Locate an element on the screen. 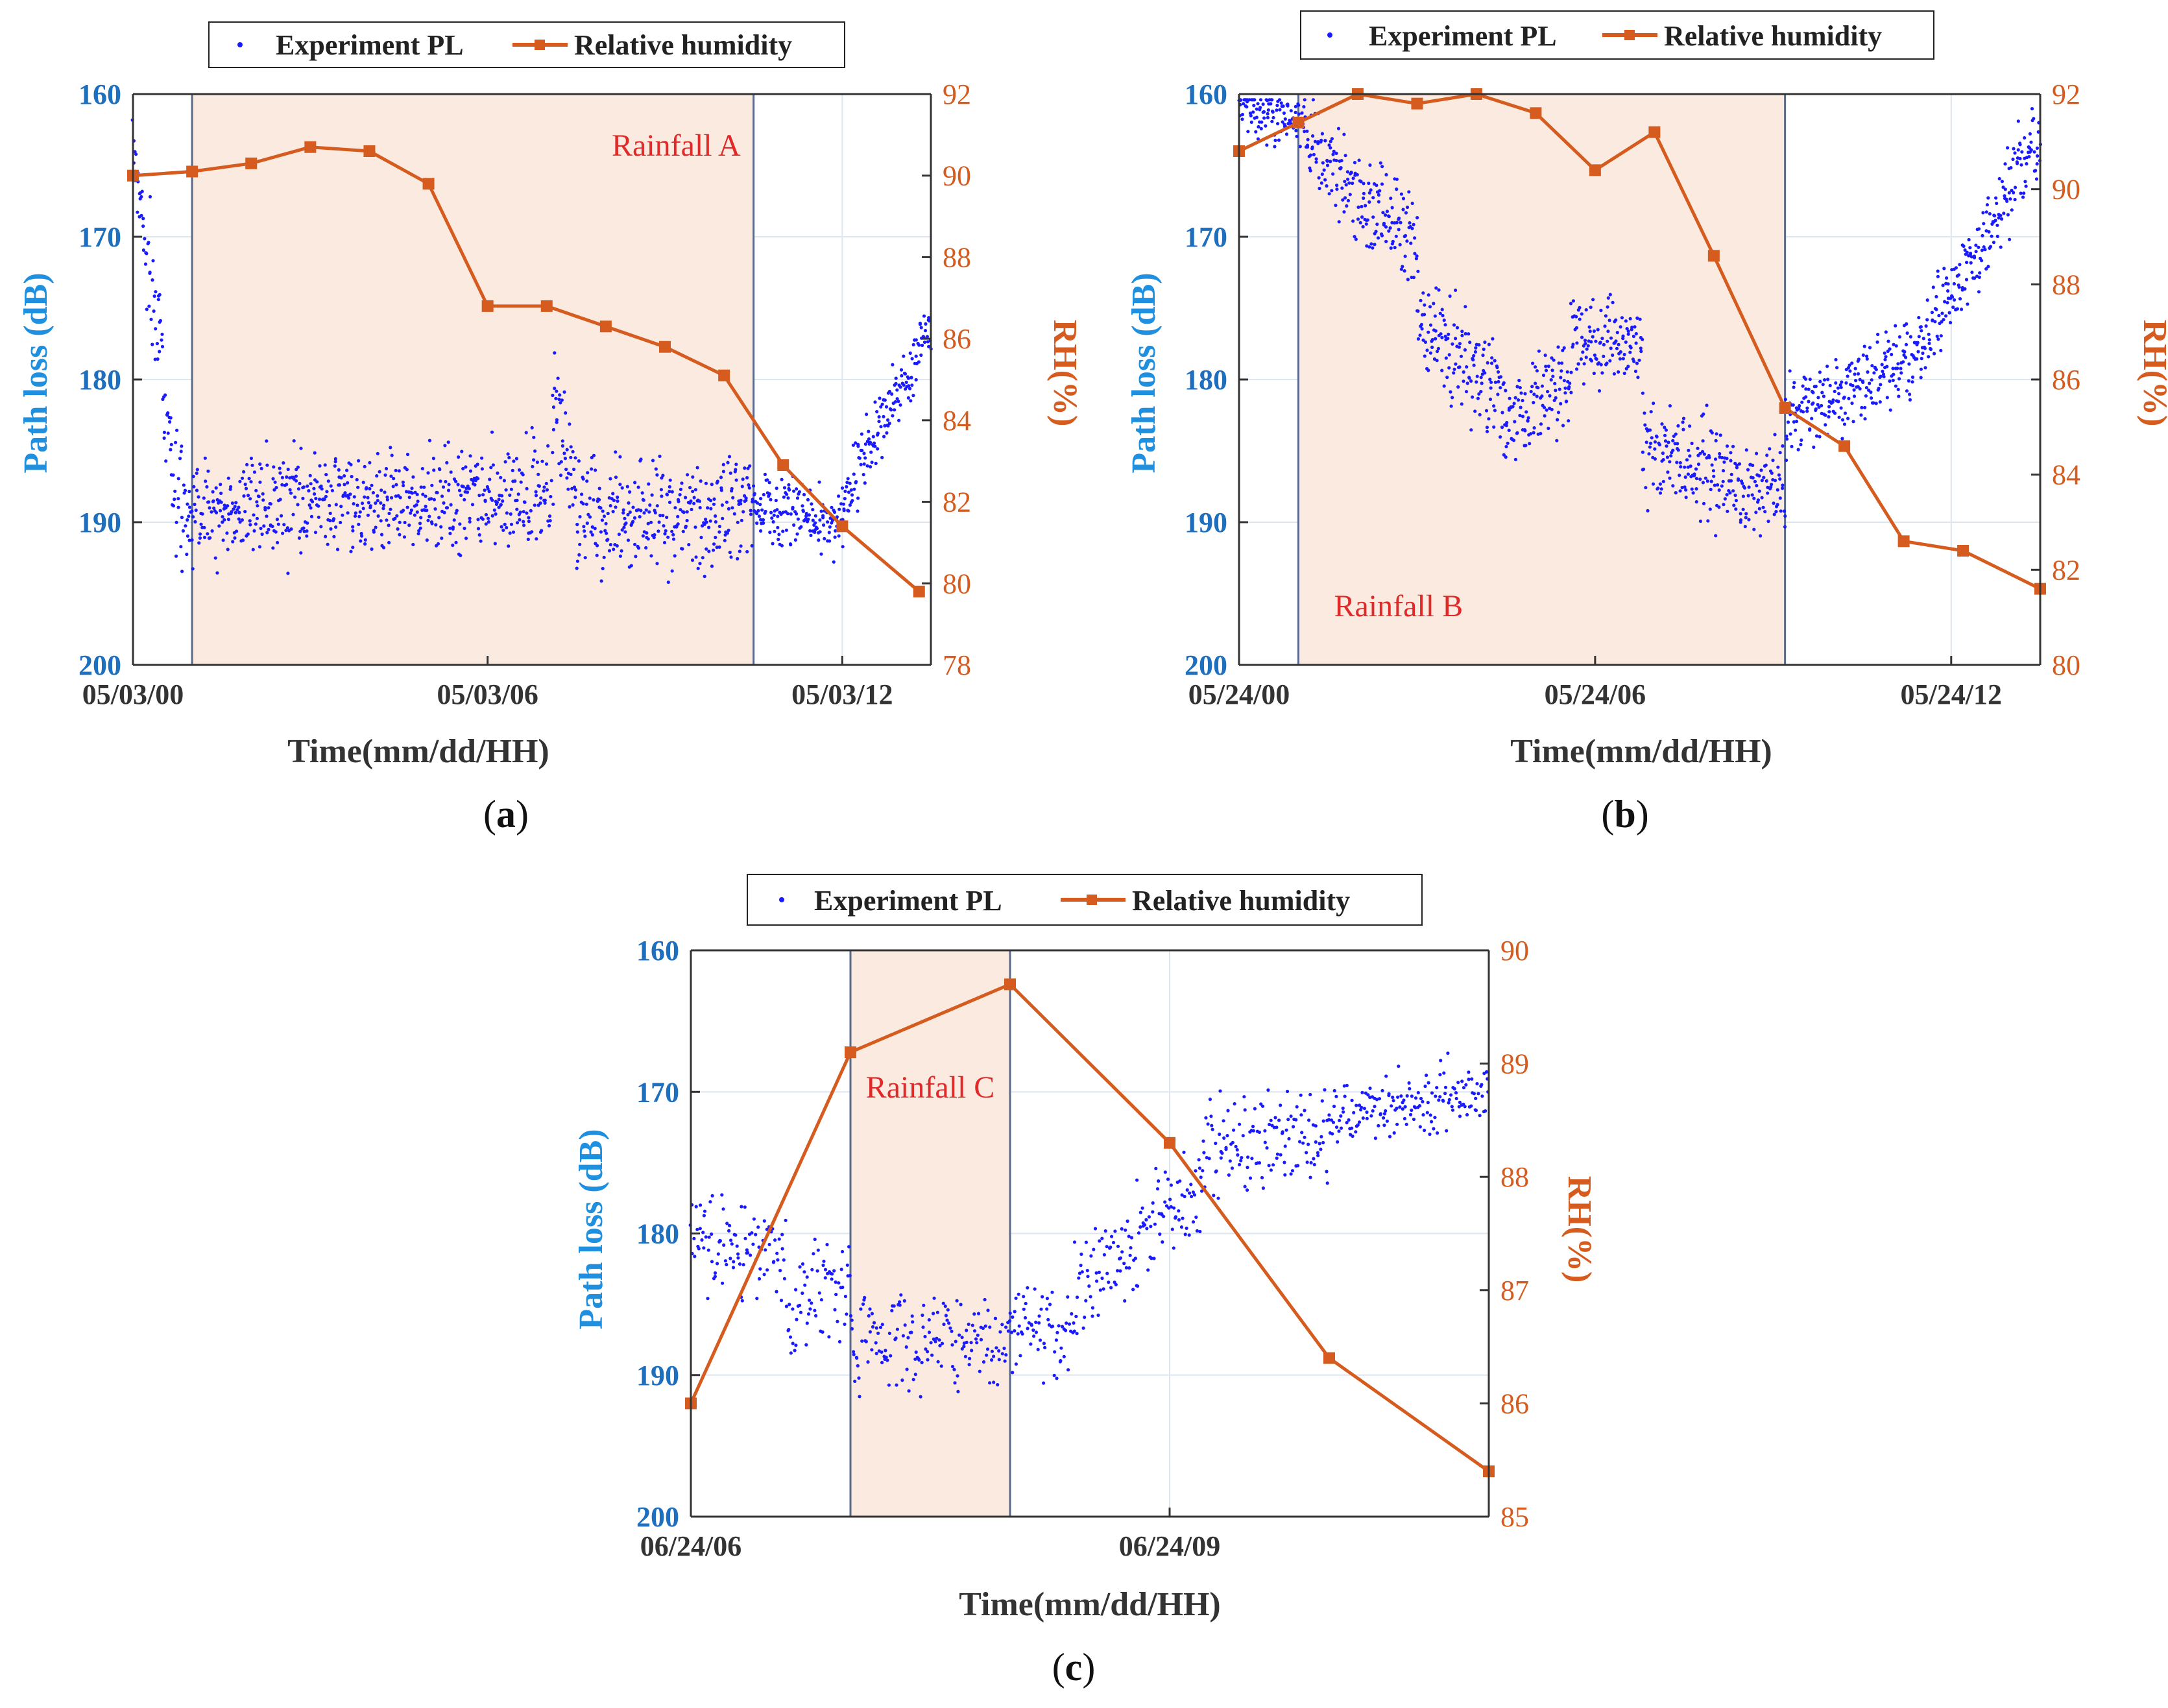  pl-scatter-series is located at coordinates (1639, 318).